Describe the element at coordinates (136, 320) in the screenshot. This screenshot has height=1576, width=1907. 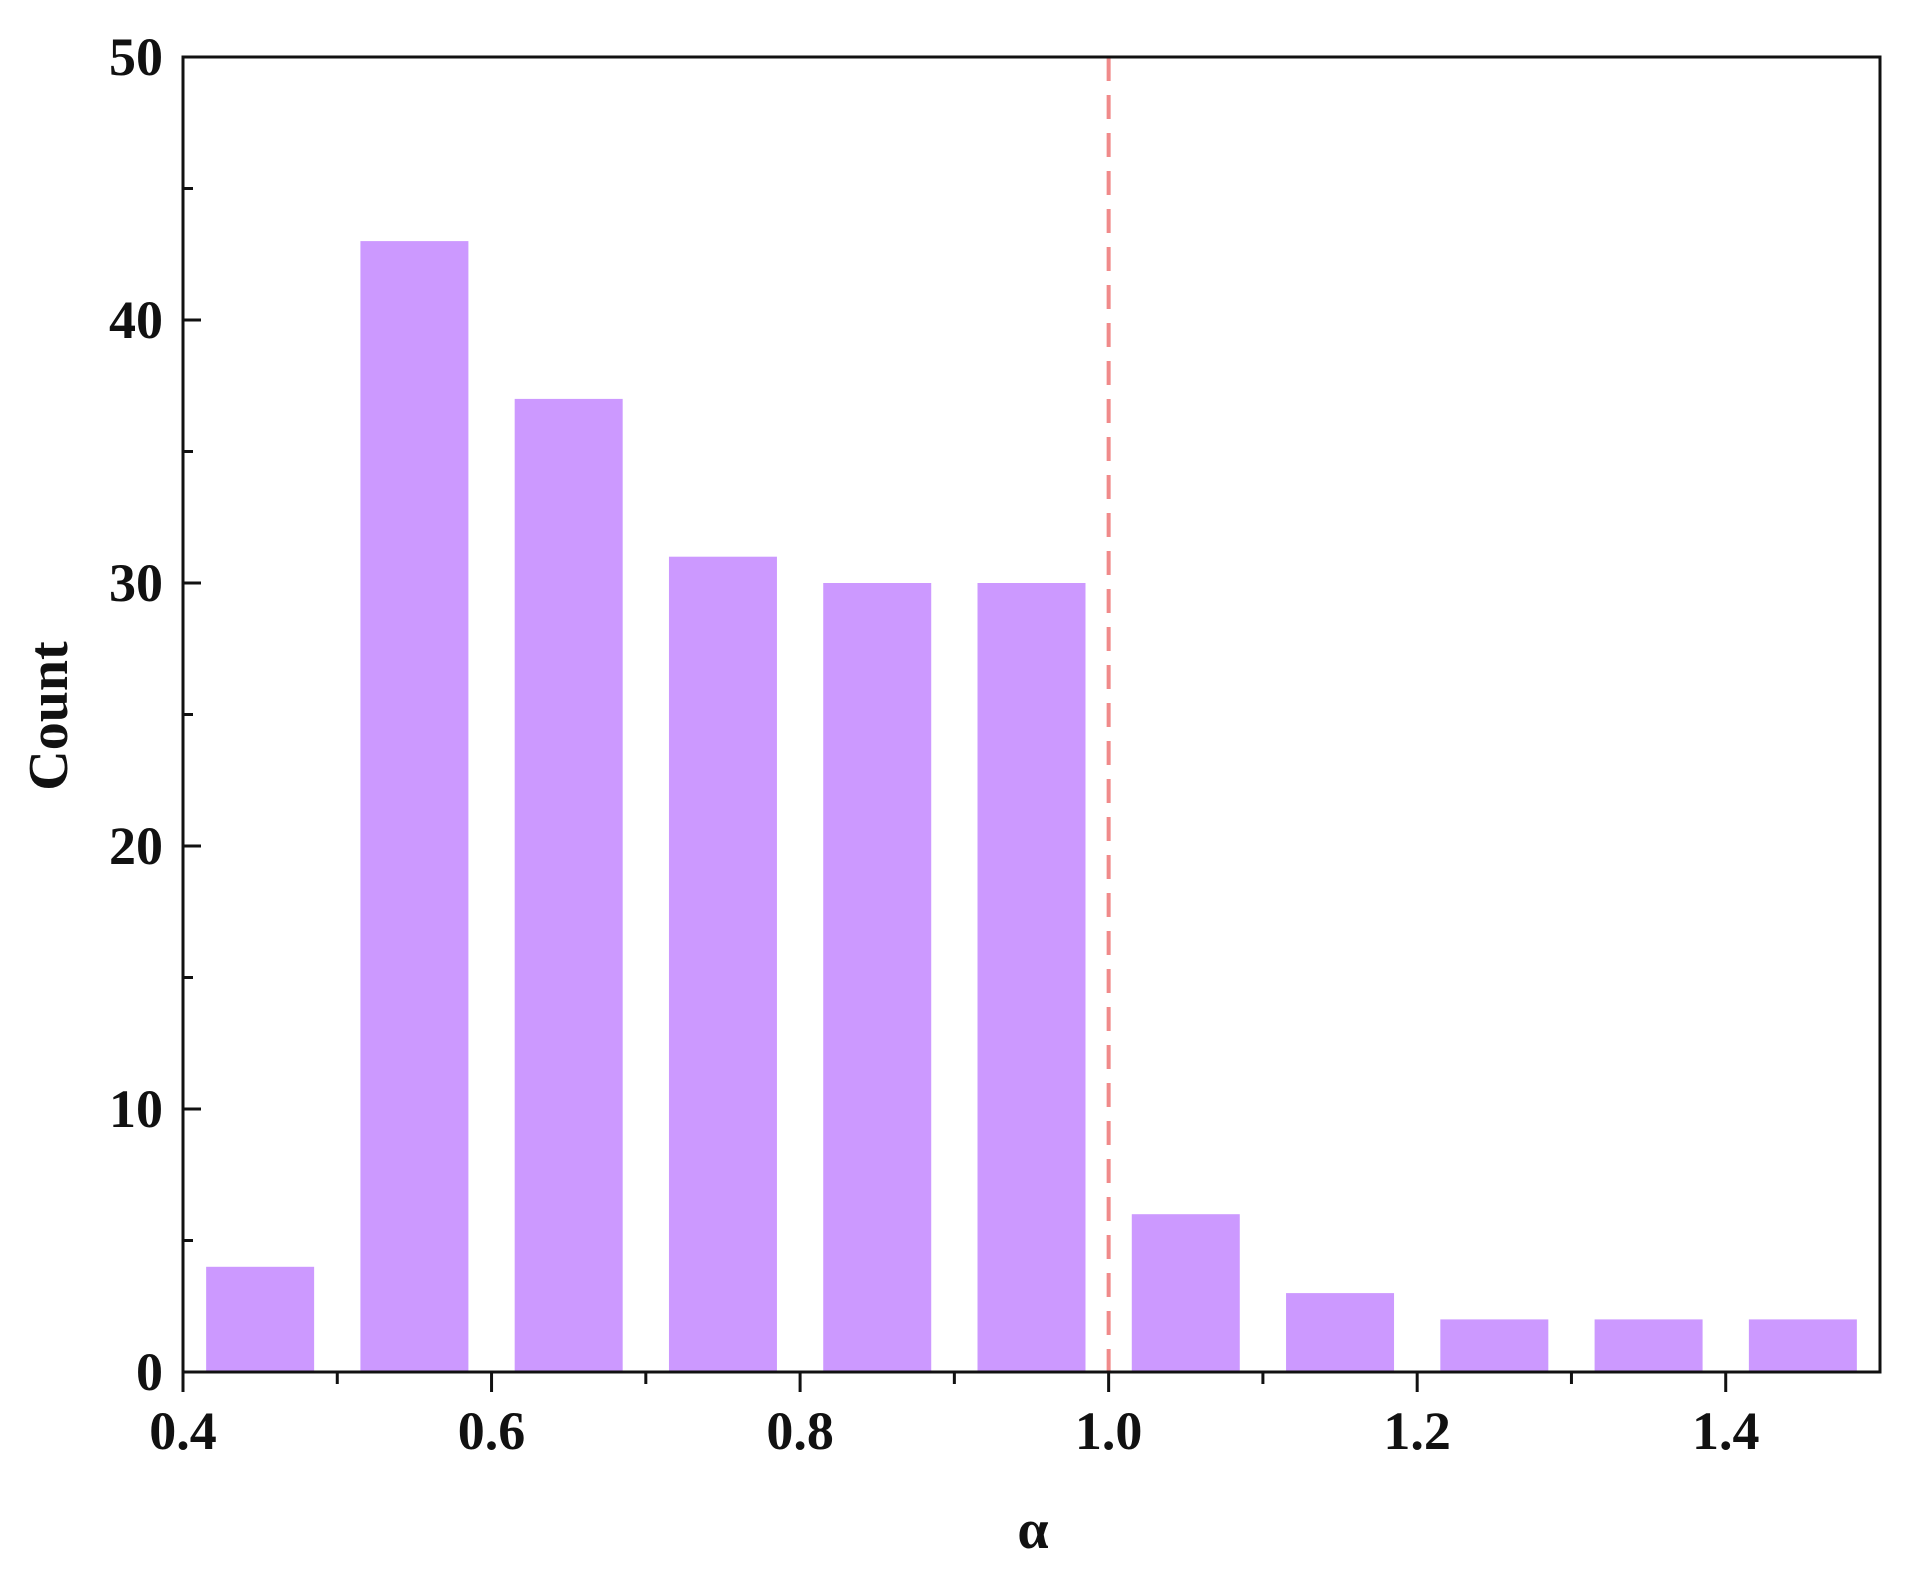
I see `y-tick-label: 40` at that location.